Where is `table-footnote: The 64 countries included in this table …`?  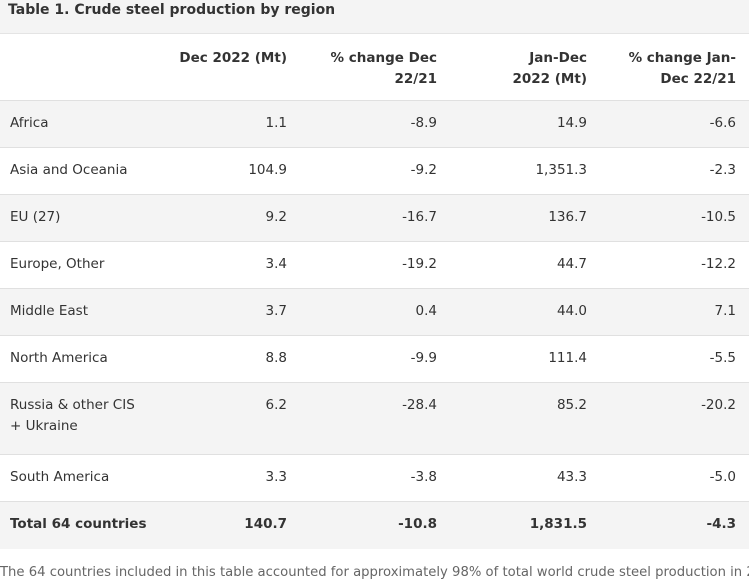 table-footnote: The 64 countries included in this table … is located at coordinates (374, 572).